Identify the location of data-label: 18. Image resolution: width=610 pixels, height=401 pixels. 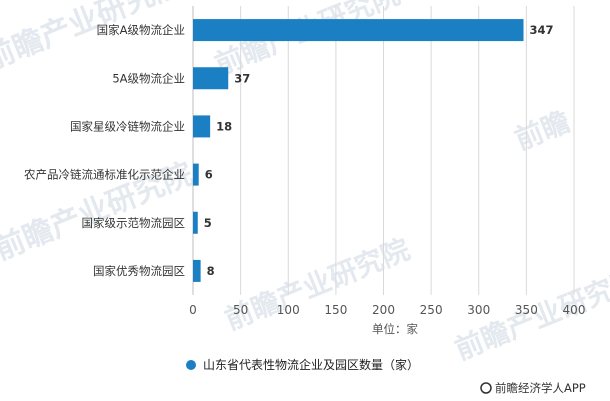
(224, 126).